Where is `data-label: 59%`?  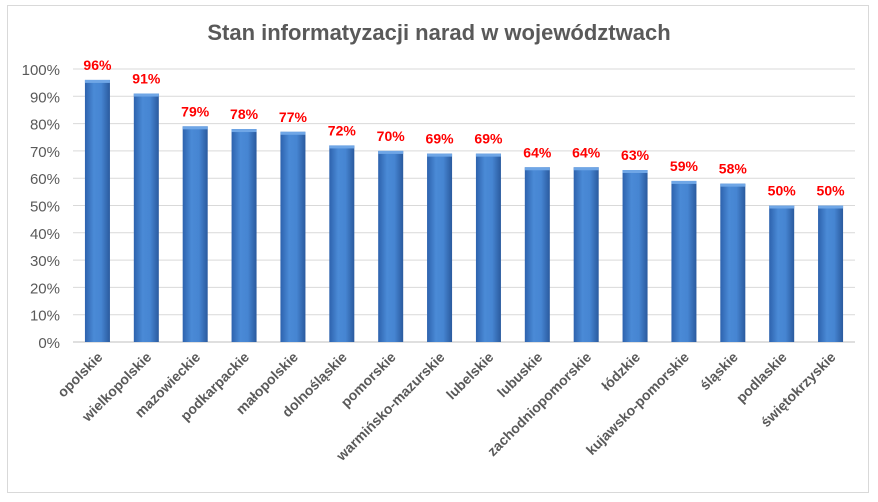
data-label: 59% is located at coordinates (684, 166).